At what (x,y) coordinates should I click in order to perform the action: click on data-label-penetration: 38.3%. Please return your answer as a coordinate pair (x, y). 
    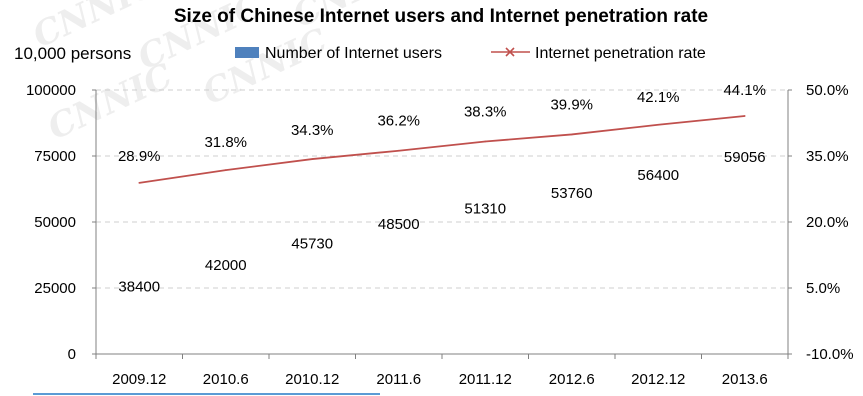
    Looking at the image, I should click on (485, 111).